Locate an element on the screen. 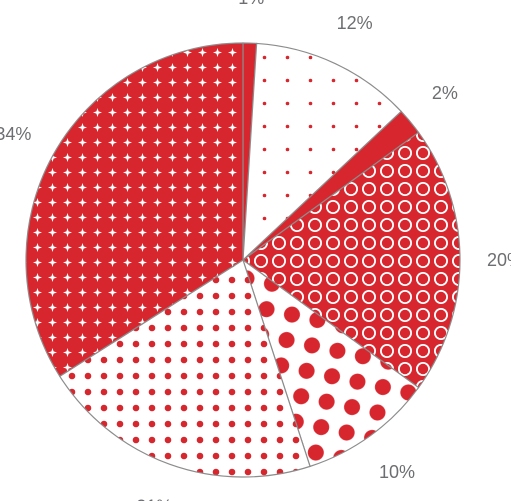  pie-label-34-percent: 34% is located at coordinates (15, 134).